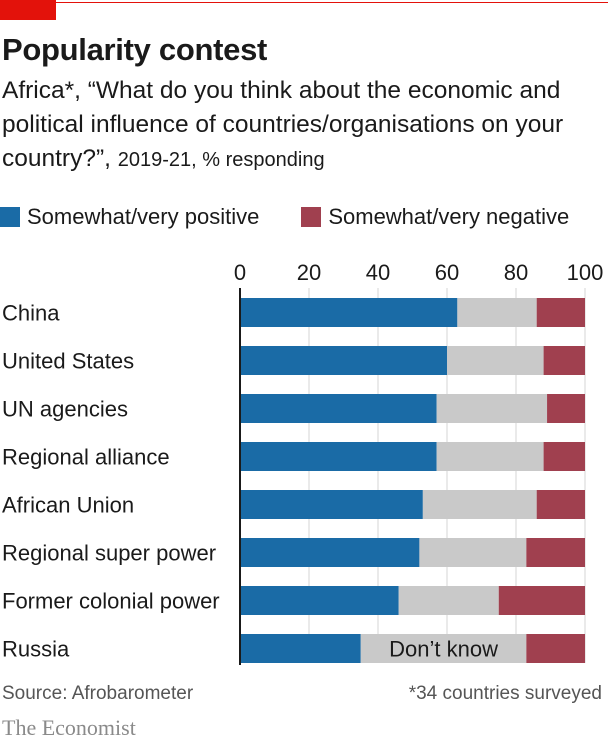  What do you see at coordinates (68, 505) in the screenshot?
I see `category-label: African Union` at bounding box center [68, 505].